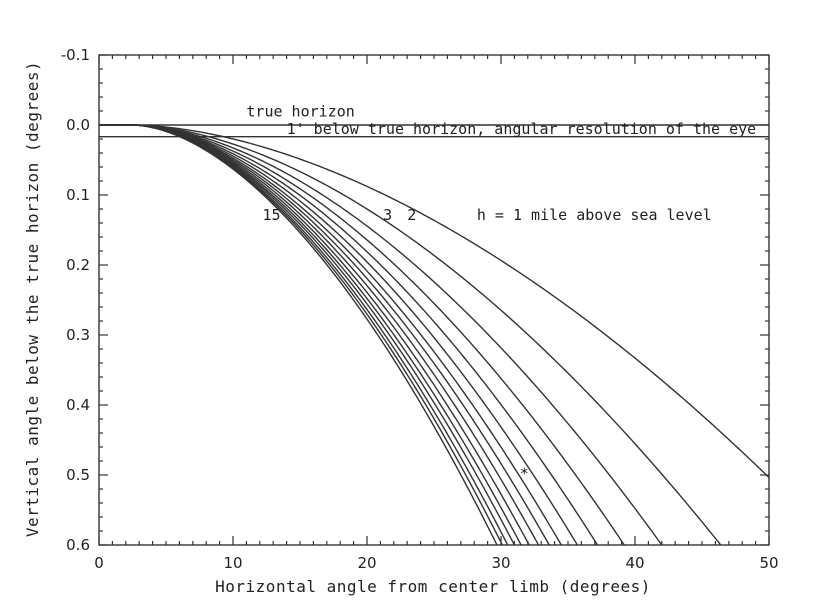 Image resolution: width=825 pixels, height=607 pixels. Describe the element at coordinates (500, 563) in the screenshot. I see `x-tick-label: 30` at that location.